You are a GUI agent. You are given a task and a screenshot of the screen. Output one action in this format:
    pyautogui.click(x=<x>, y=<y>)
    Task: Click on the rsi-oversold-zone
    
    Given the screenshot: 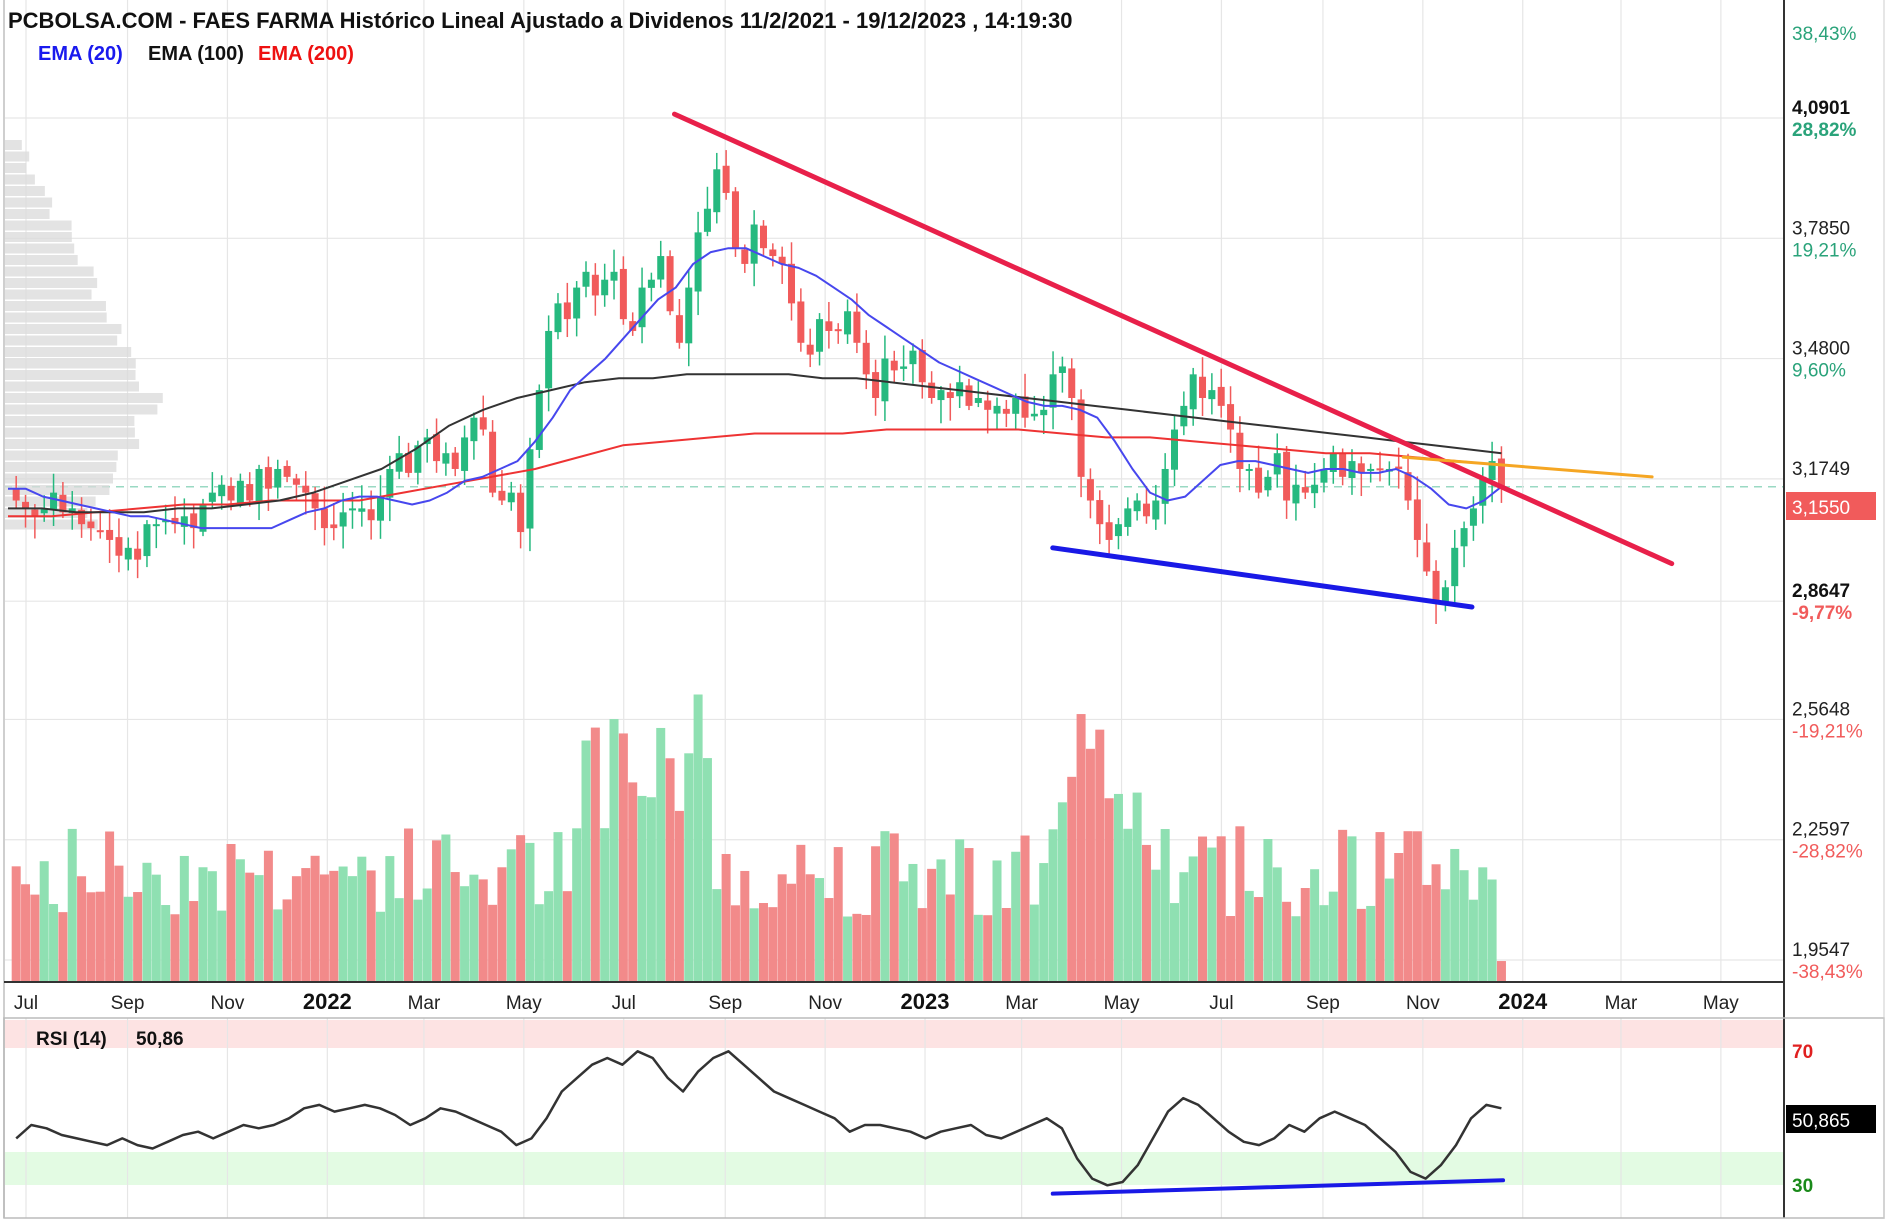 What is the action you would take?
    pyautogui.click(x=894, y=1168)
    